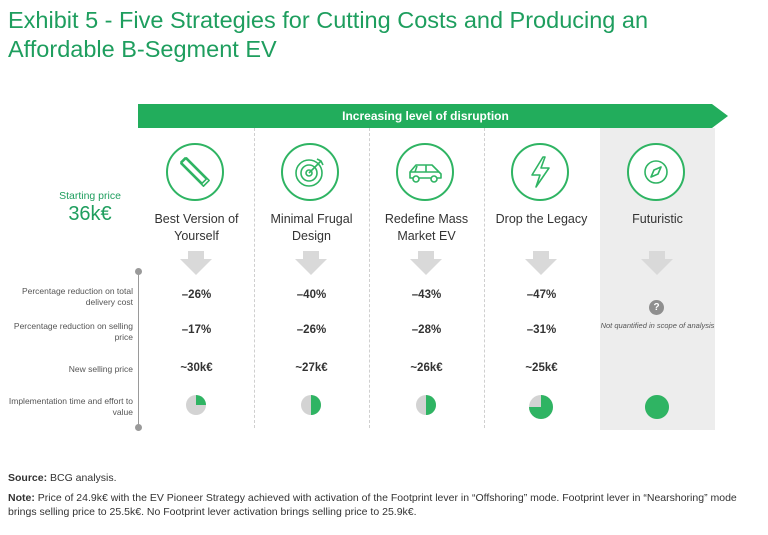 This screenshot has height=535, width=768. I want to click on source-text: BCG analysis., so click(82, 478).